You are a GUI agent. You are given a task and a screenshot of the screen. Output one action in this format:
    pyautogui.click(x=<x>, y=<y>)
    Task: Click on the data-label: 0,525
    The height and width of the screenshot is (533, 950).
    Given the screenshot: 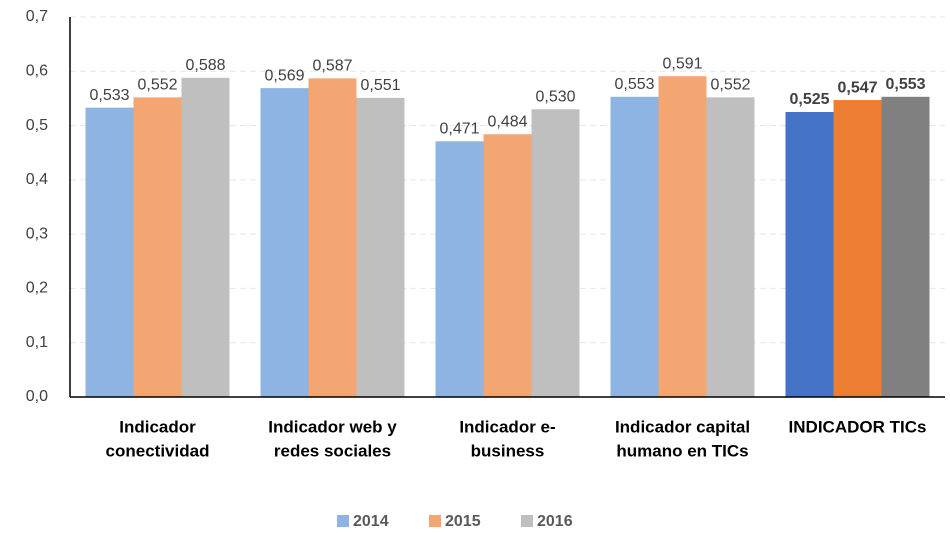 What is the action you would take?
    pyautogui.click(x=809, y=99)
    